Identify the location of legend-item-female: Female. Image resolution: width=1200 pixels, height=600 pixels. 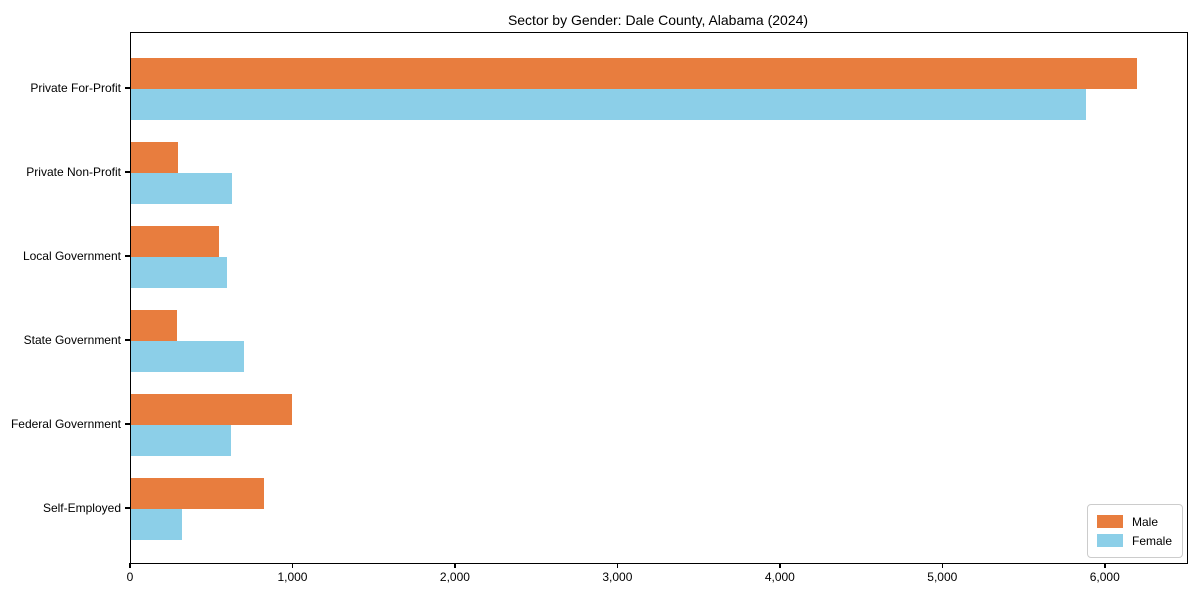
(1134, 540).